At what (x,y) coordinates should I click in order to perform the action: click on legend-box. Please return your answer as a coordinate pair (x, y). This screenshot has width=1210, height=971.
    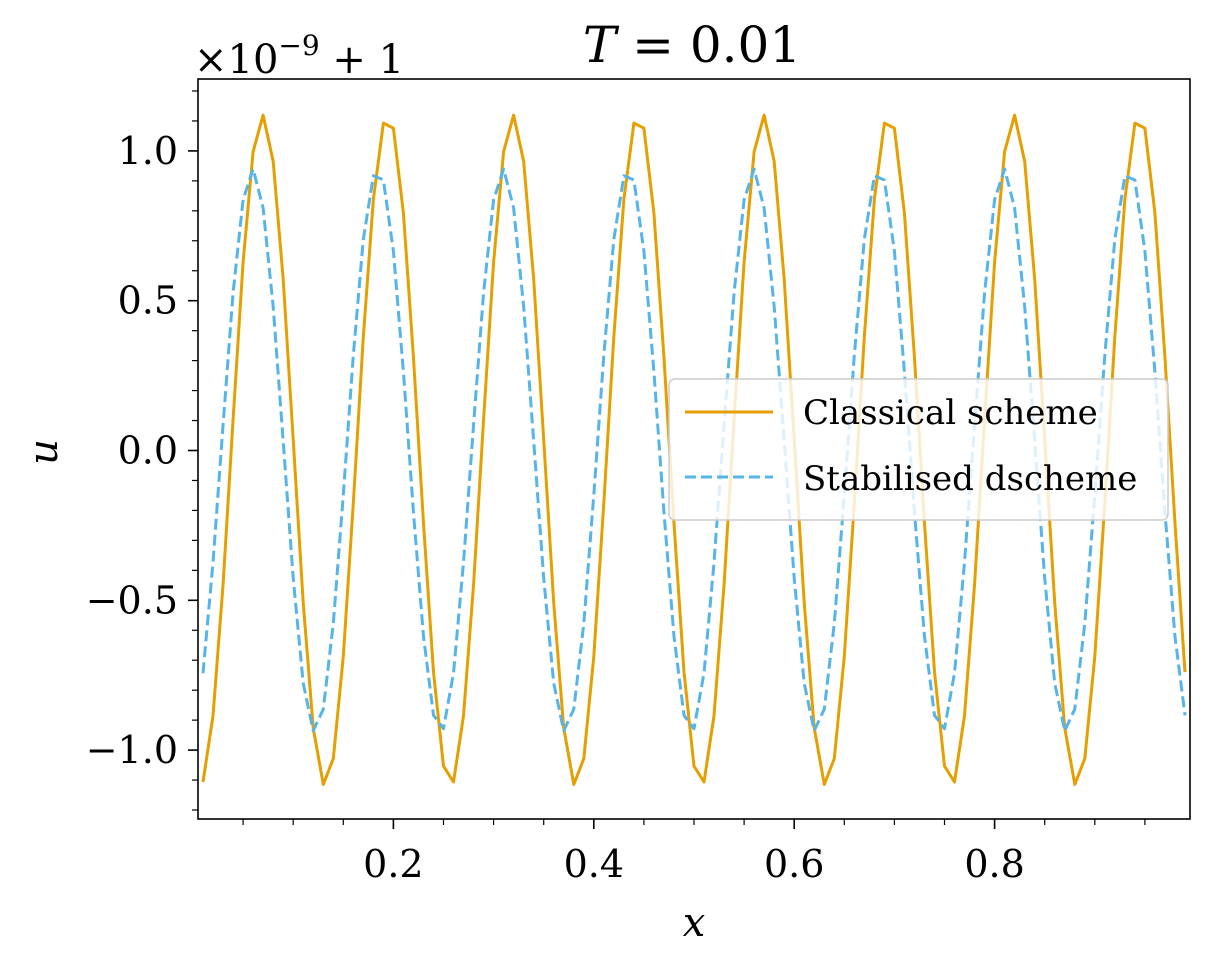
    Looking at the image, I should click on (918, 449).